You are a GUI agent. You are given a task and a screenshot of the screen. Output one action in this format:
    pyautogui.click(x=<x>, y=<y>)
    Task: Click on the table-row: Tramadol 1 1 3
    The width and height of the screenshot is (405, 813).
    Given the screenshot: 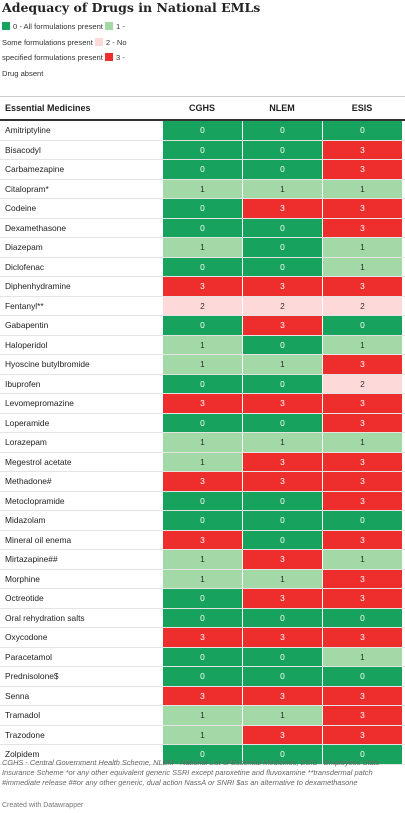 What is the action you would take?
    pyautogui.click(x=202, y=716)
    